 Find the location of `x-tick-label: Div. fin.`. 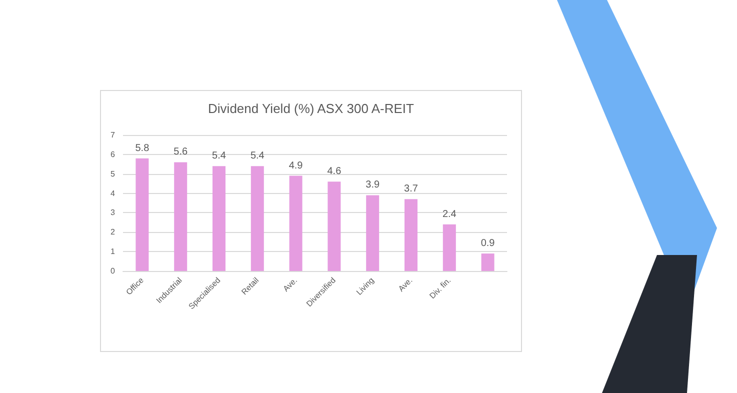

x-tick-label: Div. fin. is located at coordinates (440, 288).